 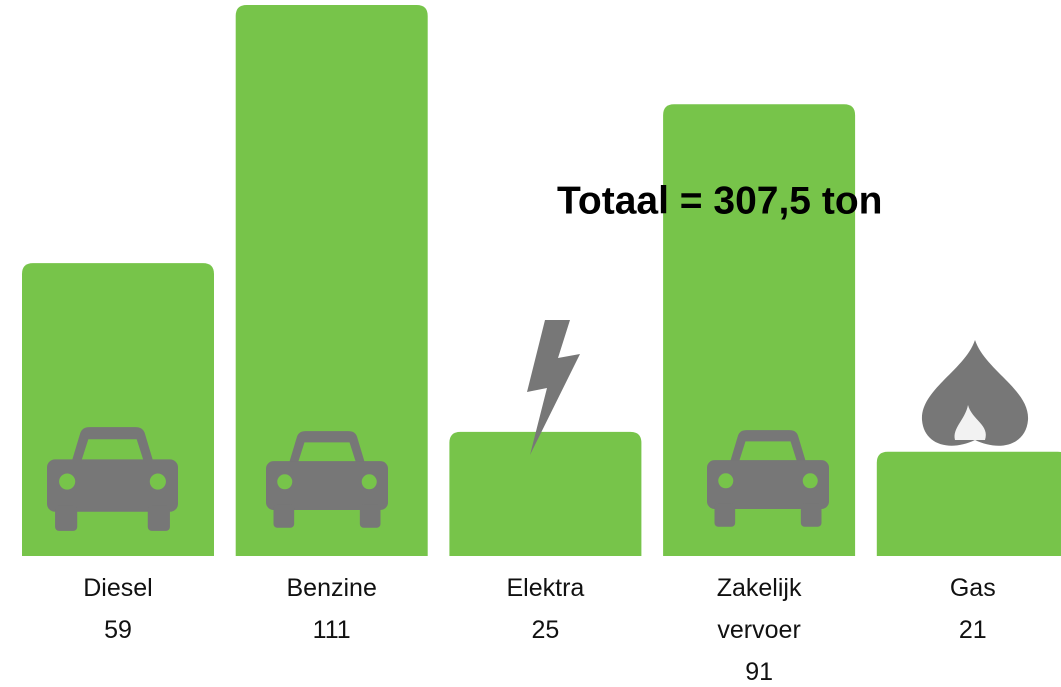 I want to click on lightning-icon, so click(x=553, y=387).